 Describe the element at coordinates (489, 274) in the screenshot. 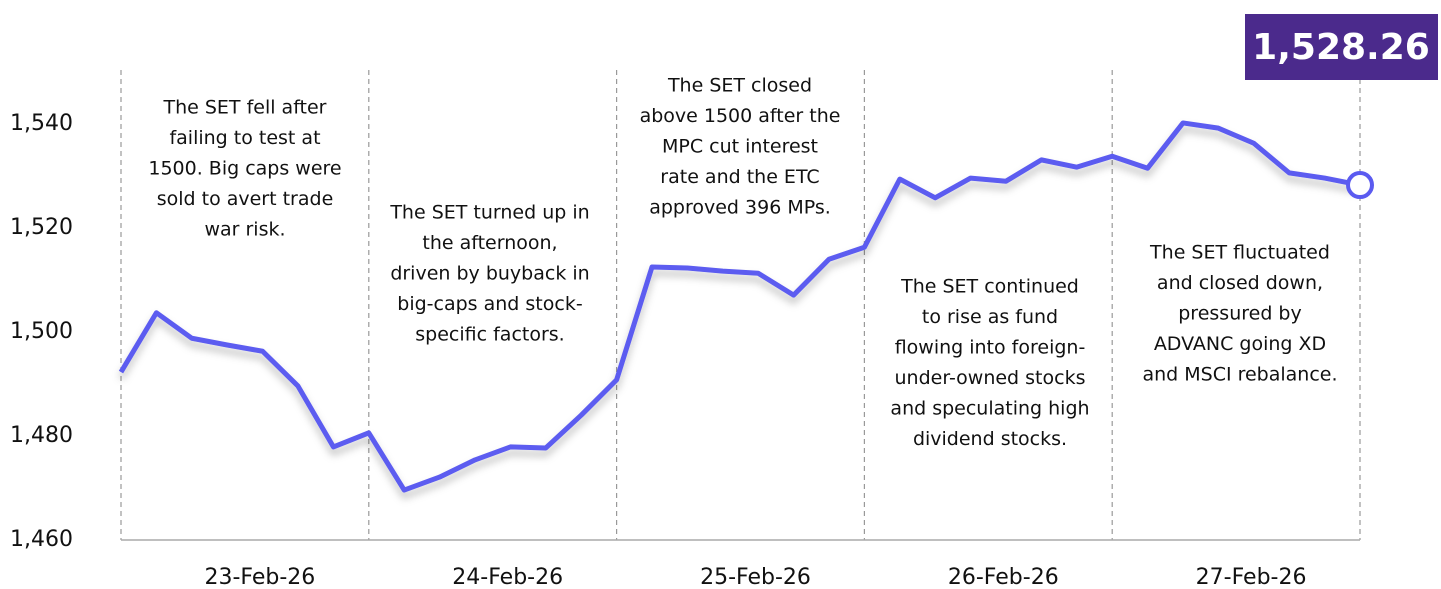

I see `annotation: driven by buyback in` at that location.